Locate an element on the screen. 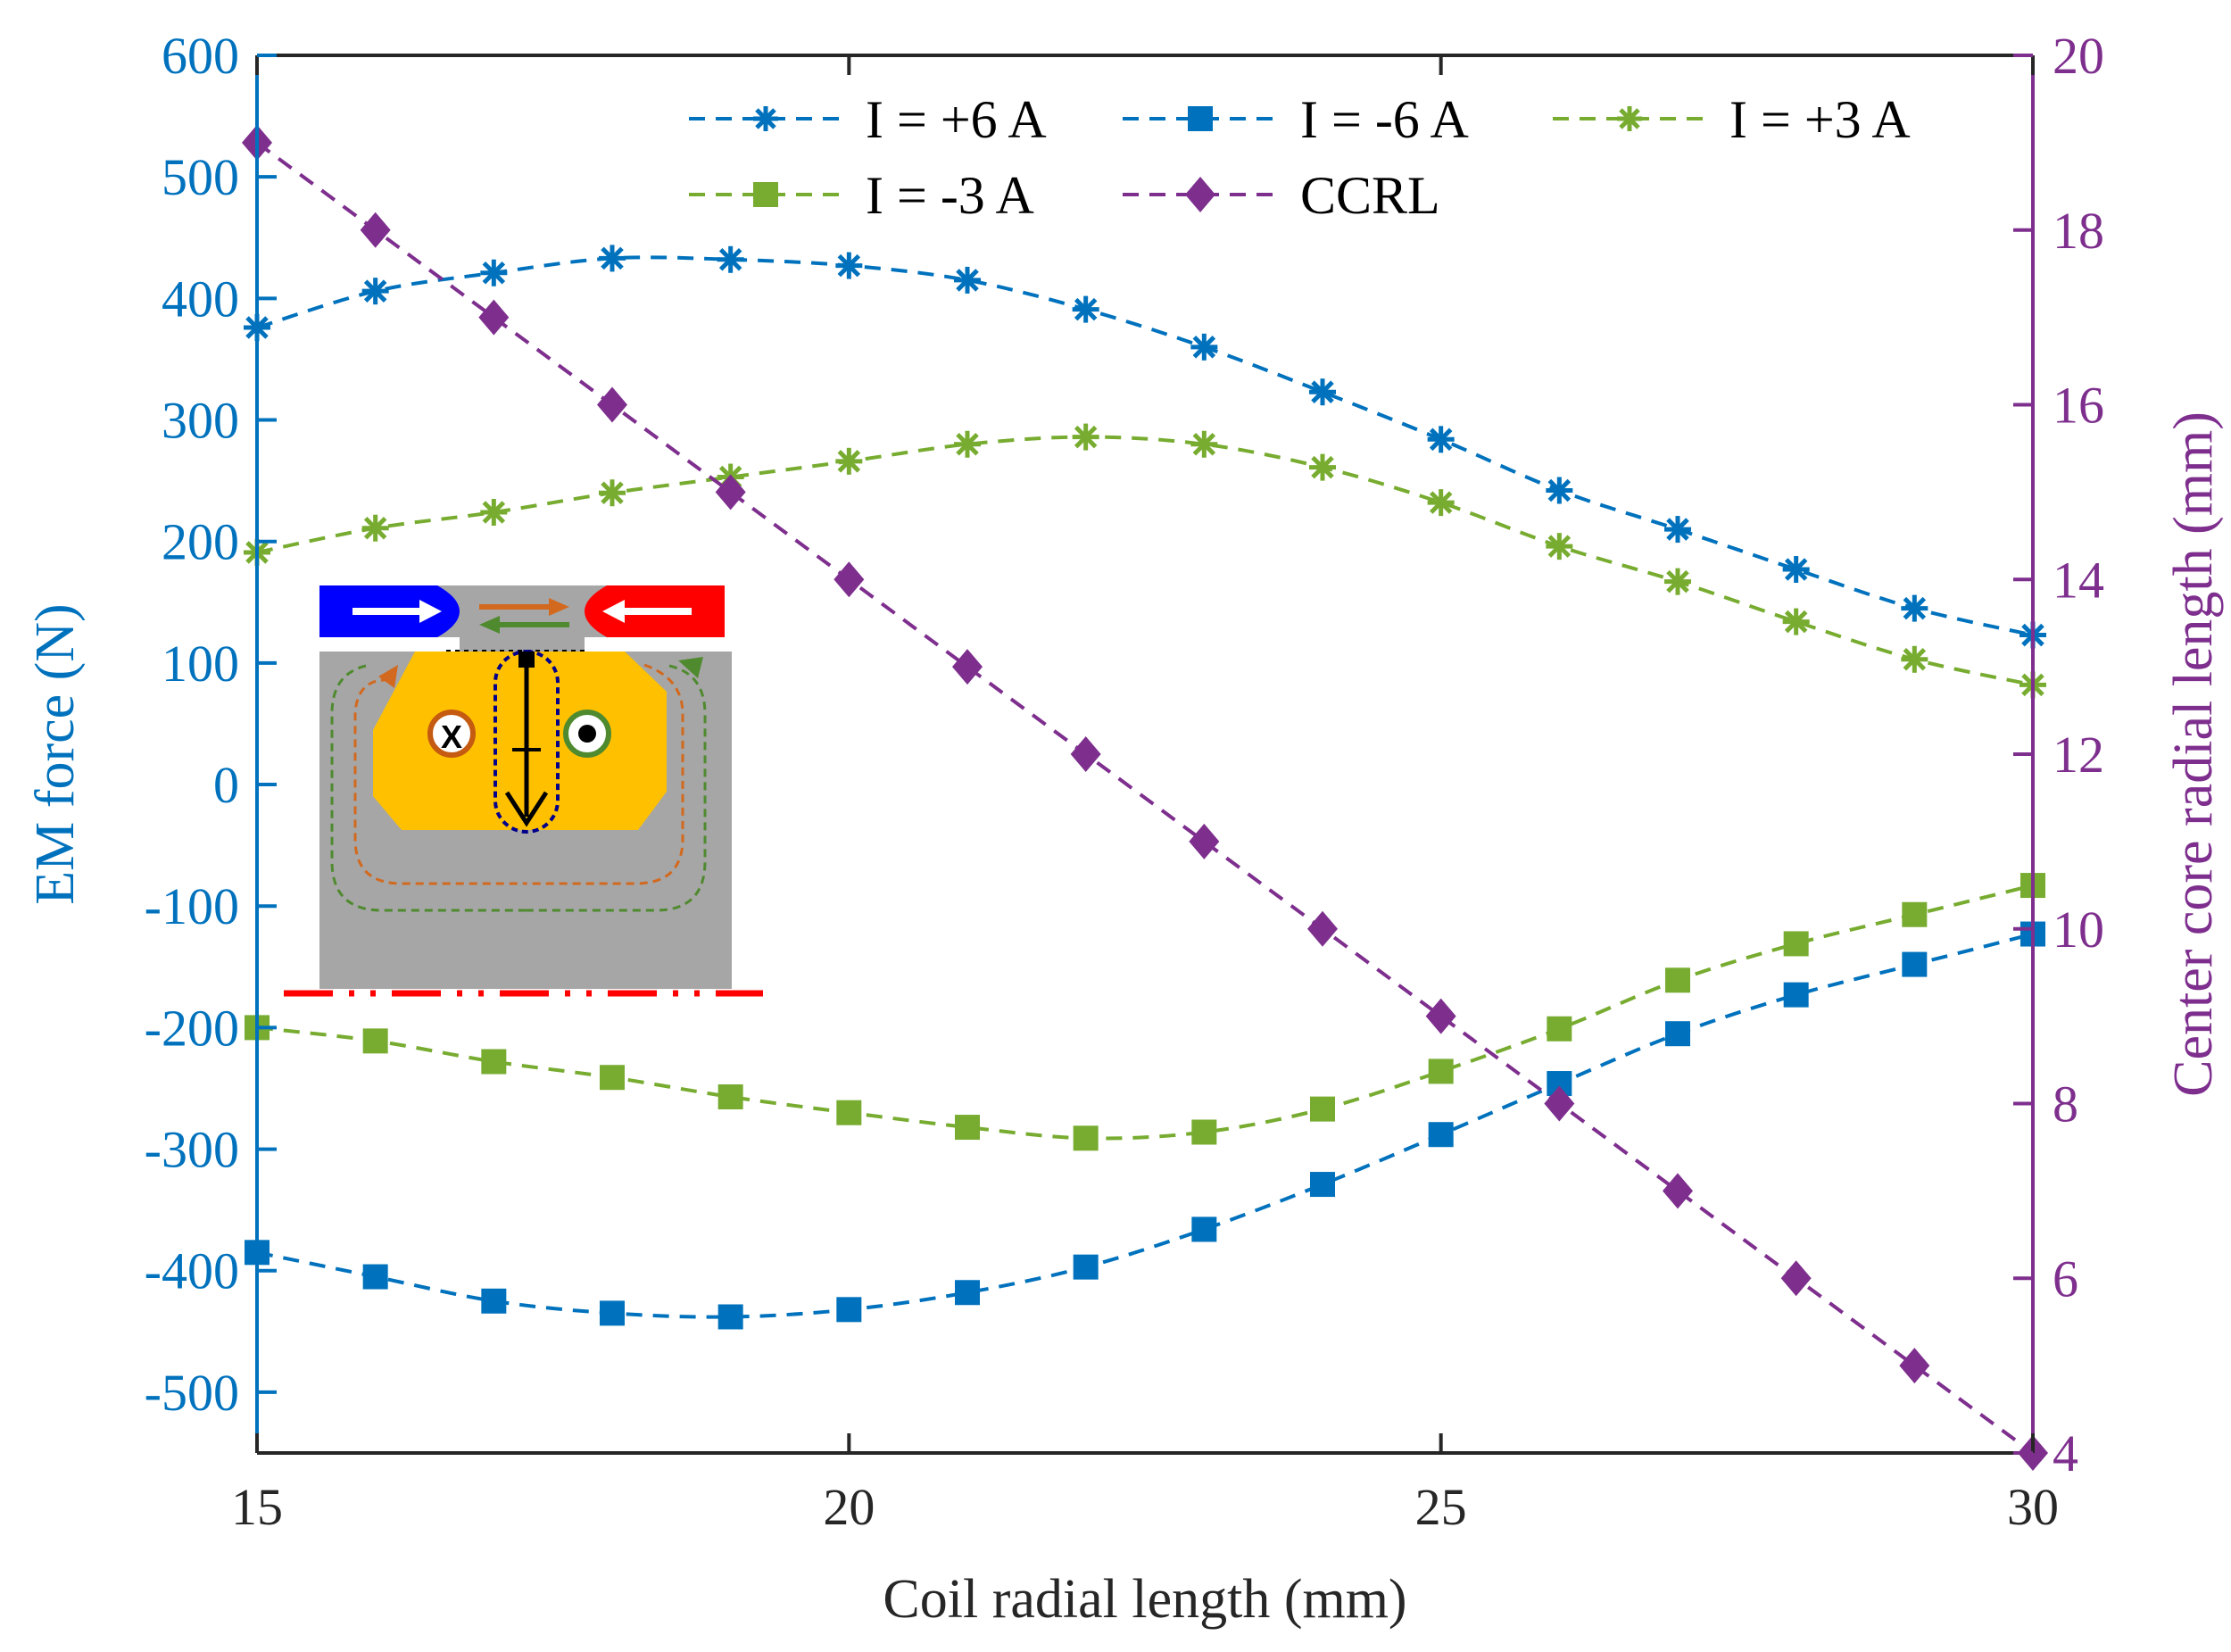  inset-coil is located at coordinates (520, 741).